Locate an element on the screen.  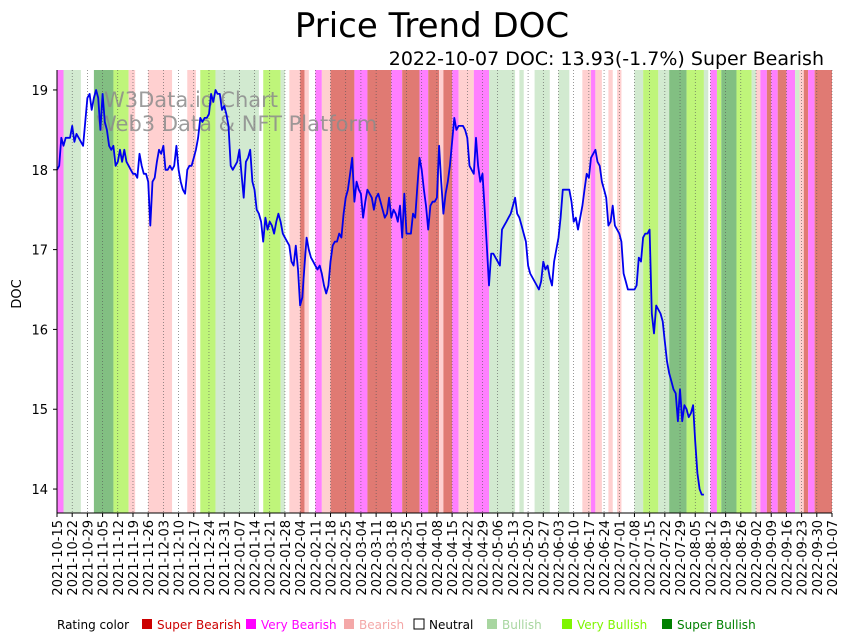
x-tick-label: 2022-01-14 is located at coordinates (256, 558).